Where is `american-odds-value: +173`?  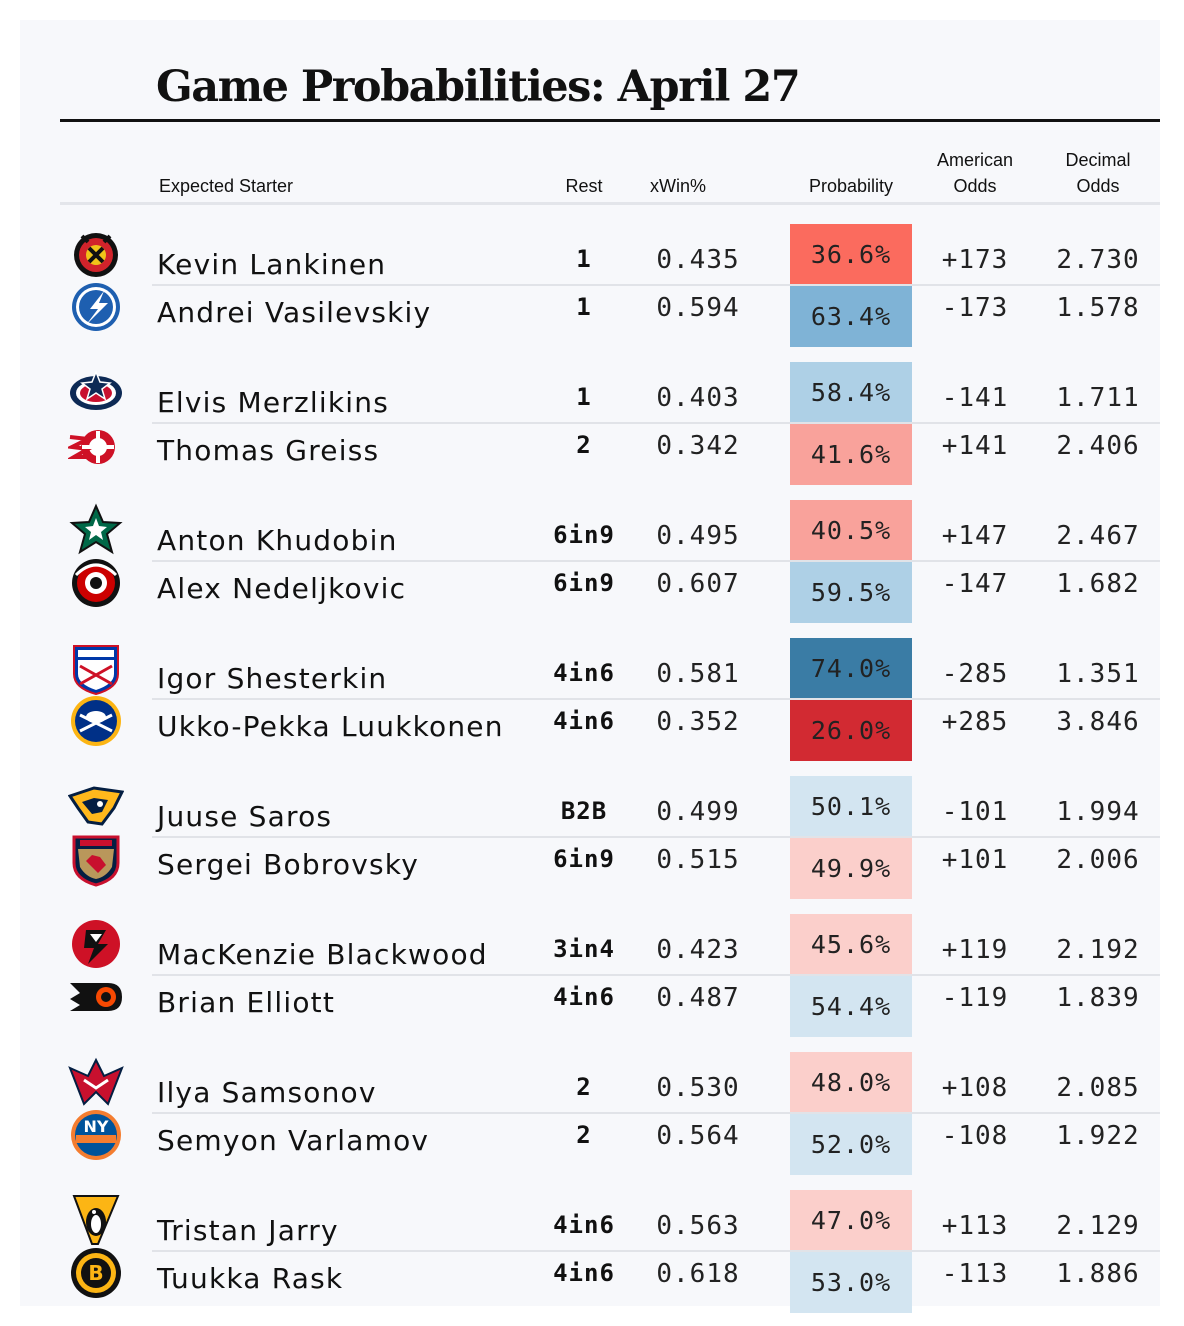
american-odds-value: +173 is located at coordinates (975, 260).